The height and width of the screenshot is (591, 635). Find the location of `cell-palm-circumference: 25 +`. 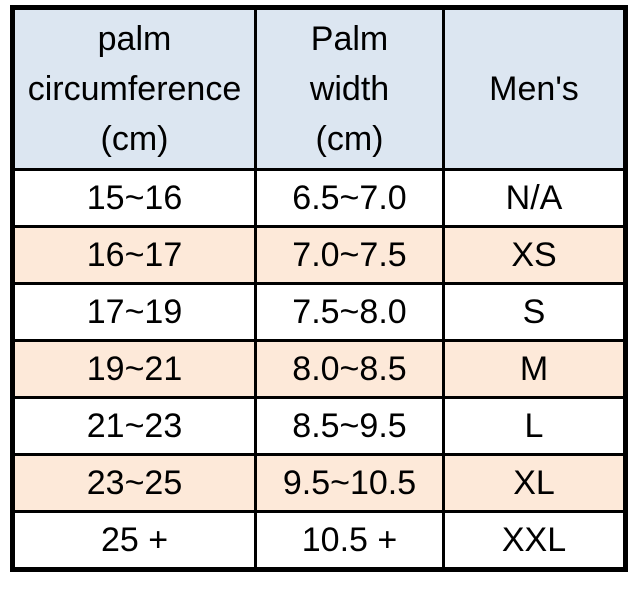

cell-palm-circumference: 25 + is located at coordinates (134, 540).